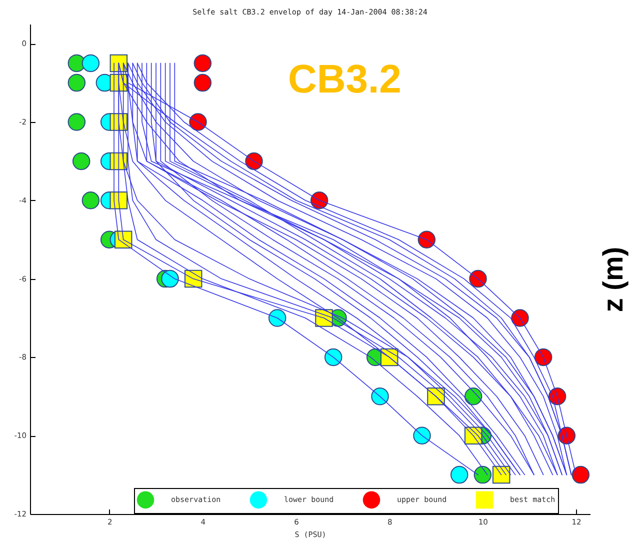 This screenshot has height=554, width=632. I want to click on annotation: CB3.2, so click(345, 79).